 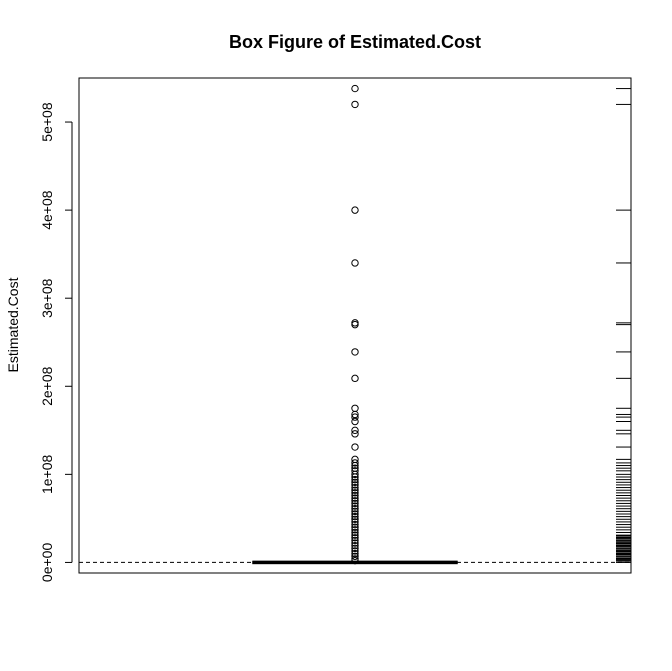 I want to click on y-tick-label: 5e+08, so click(x=47, y=122).